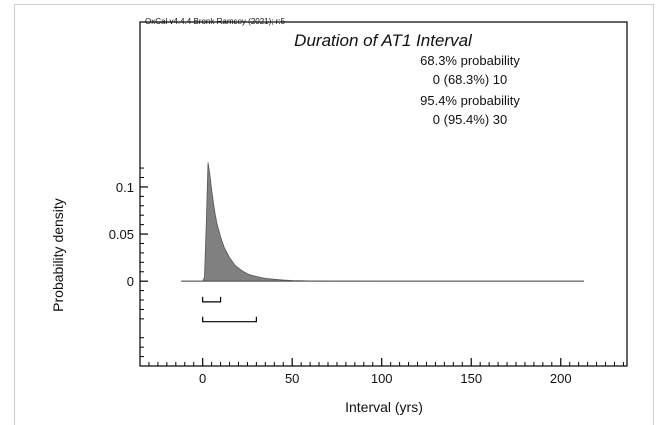 This screenshot has height=425, width=670. I want to click on y-tick-label: 0.05, so click(121, 234).